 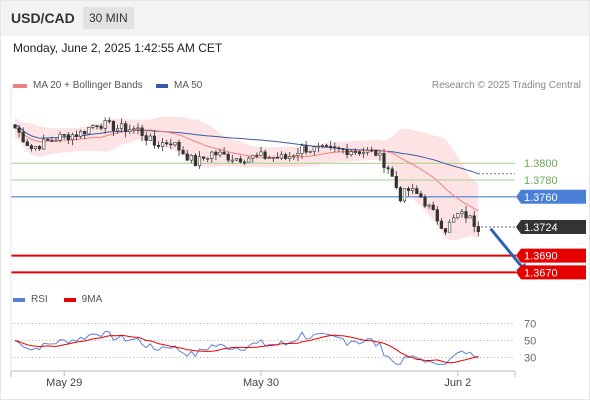 What do you see at coordinates (246, 149) in the screenshot?
I see `ma50-line` at bounding box center [246, 149].